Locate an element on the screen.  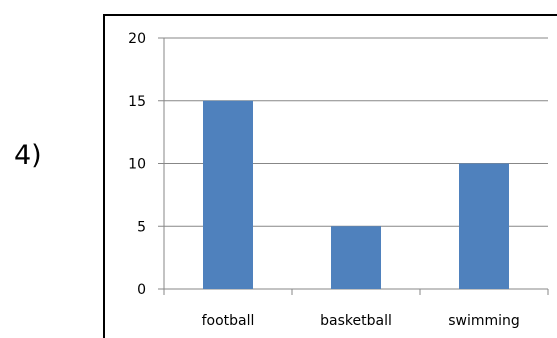
bar-swimming is located at coordinates (484, 226).